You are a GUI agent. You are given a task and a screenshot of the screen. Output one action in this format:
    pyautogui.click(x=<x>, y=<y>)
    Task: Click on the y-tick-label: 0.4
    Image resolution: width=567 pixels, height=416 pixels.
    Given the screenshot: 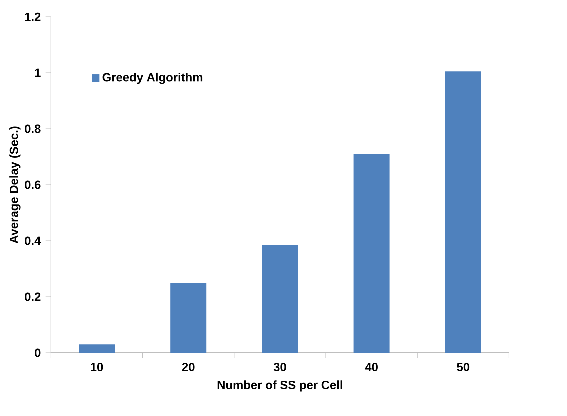 What is the action you would take?
    pyautogui.click(x=33, y=241)
    